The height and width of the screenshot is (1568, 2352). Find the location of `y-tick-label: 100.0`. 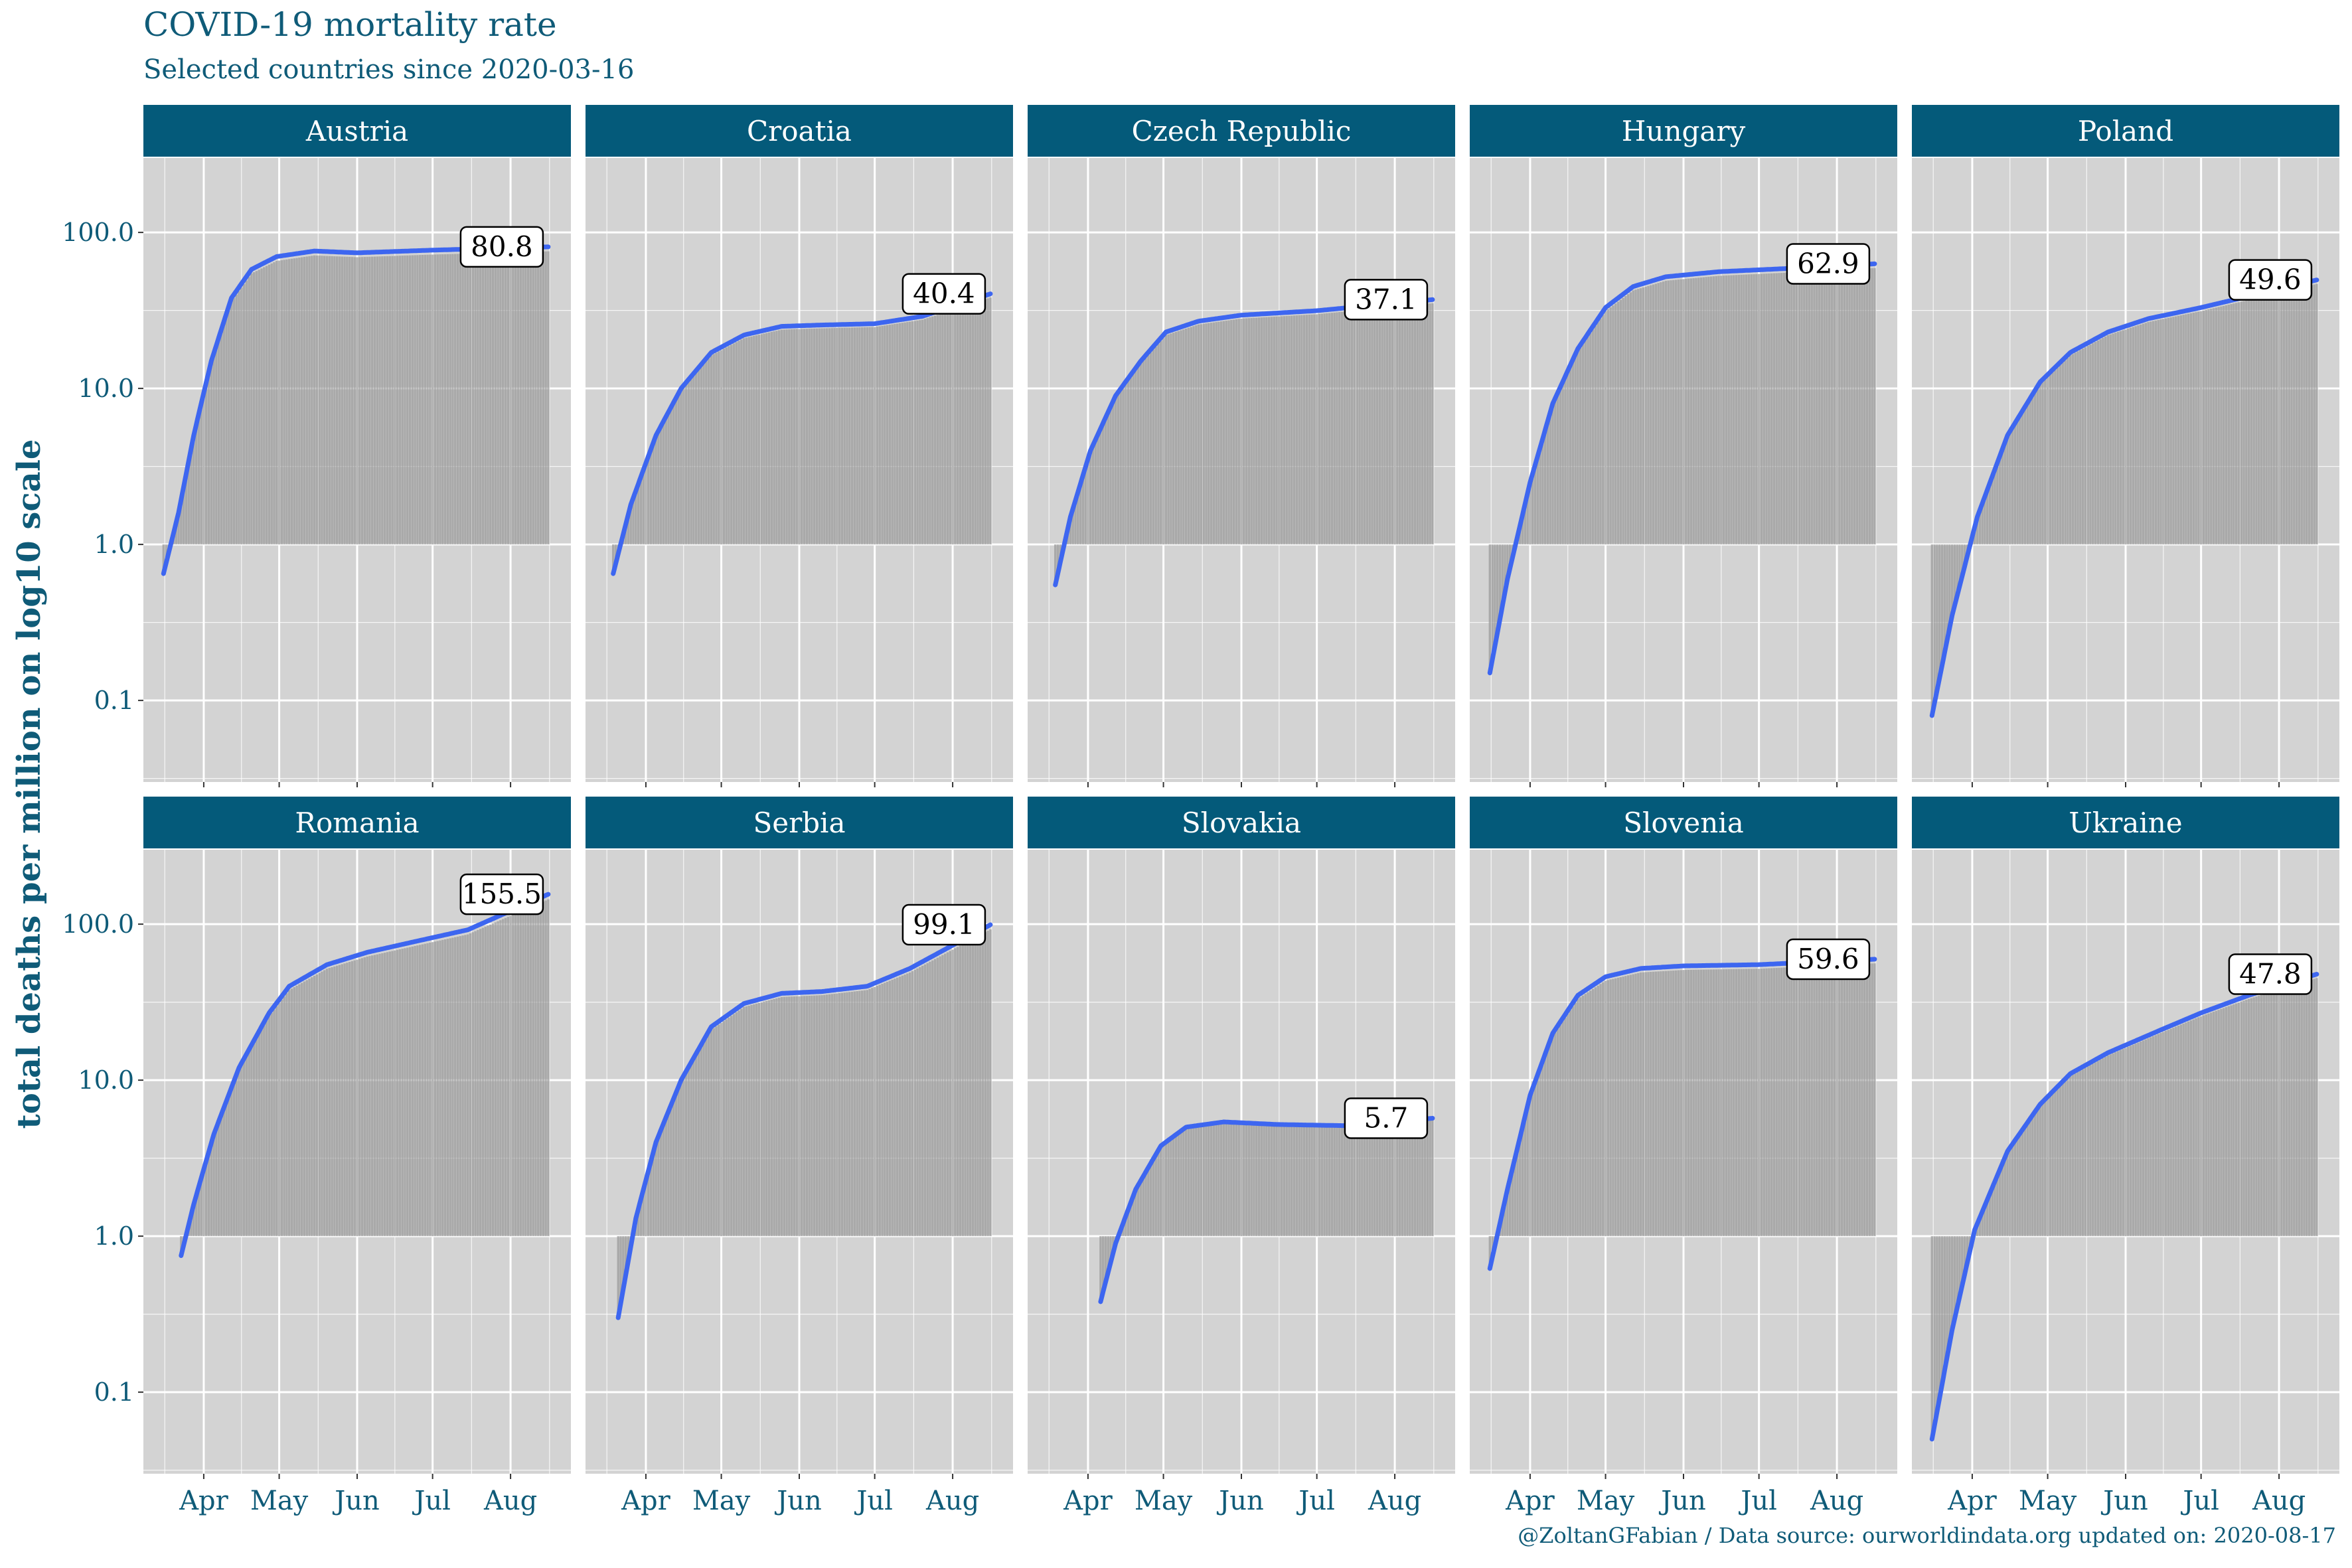

y-tick-label: 100.0 is located at coordinates (98, 924).